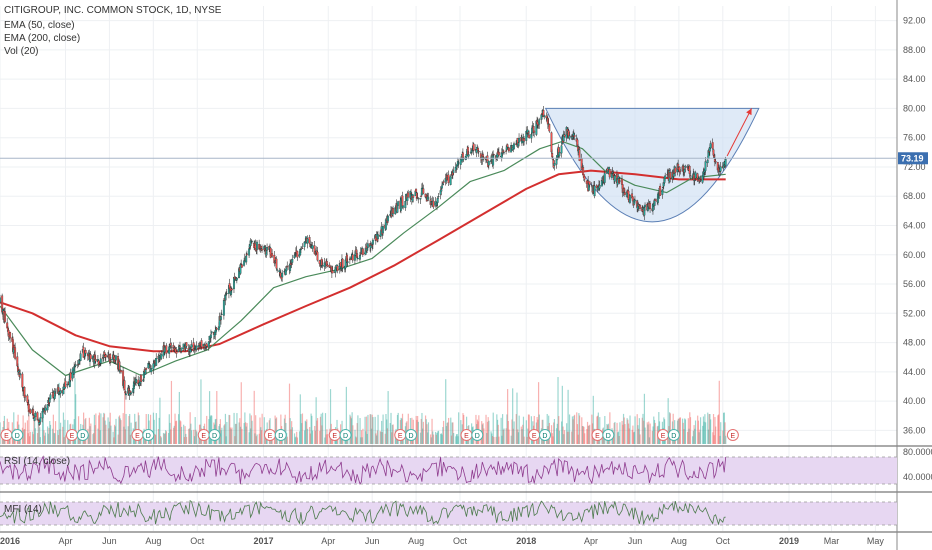 This screenshot has width=932, height=550. What do you see at coordinates (37, 461) in the screenshot?
I see `legend-rsi: RSI (14, close)` at bounding box center [37, 461].